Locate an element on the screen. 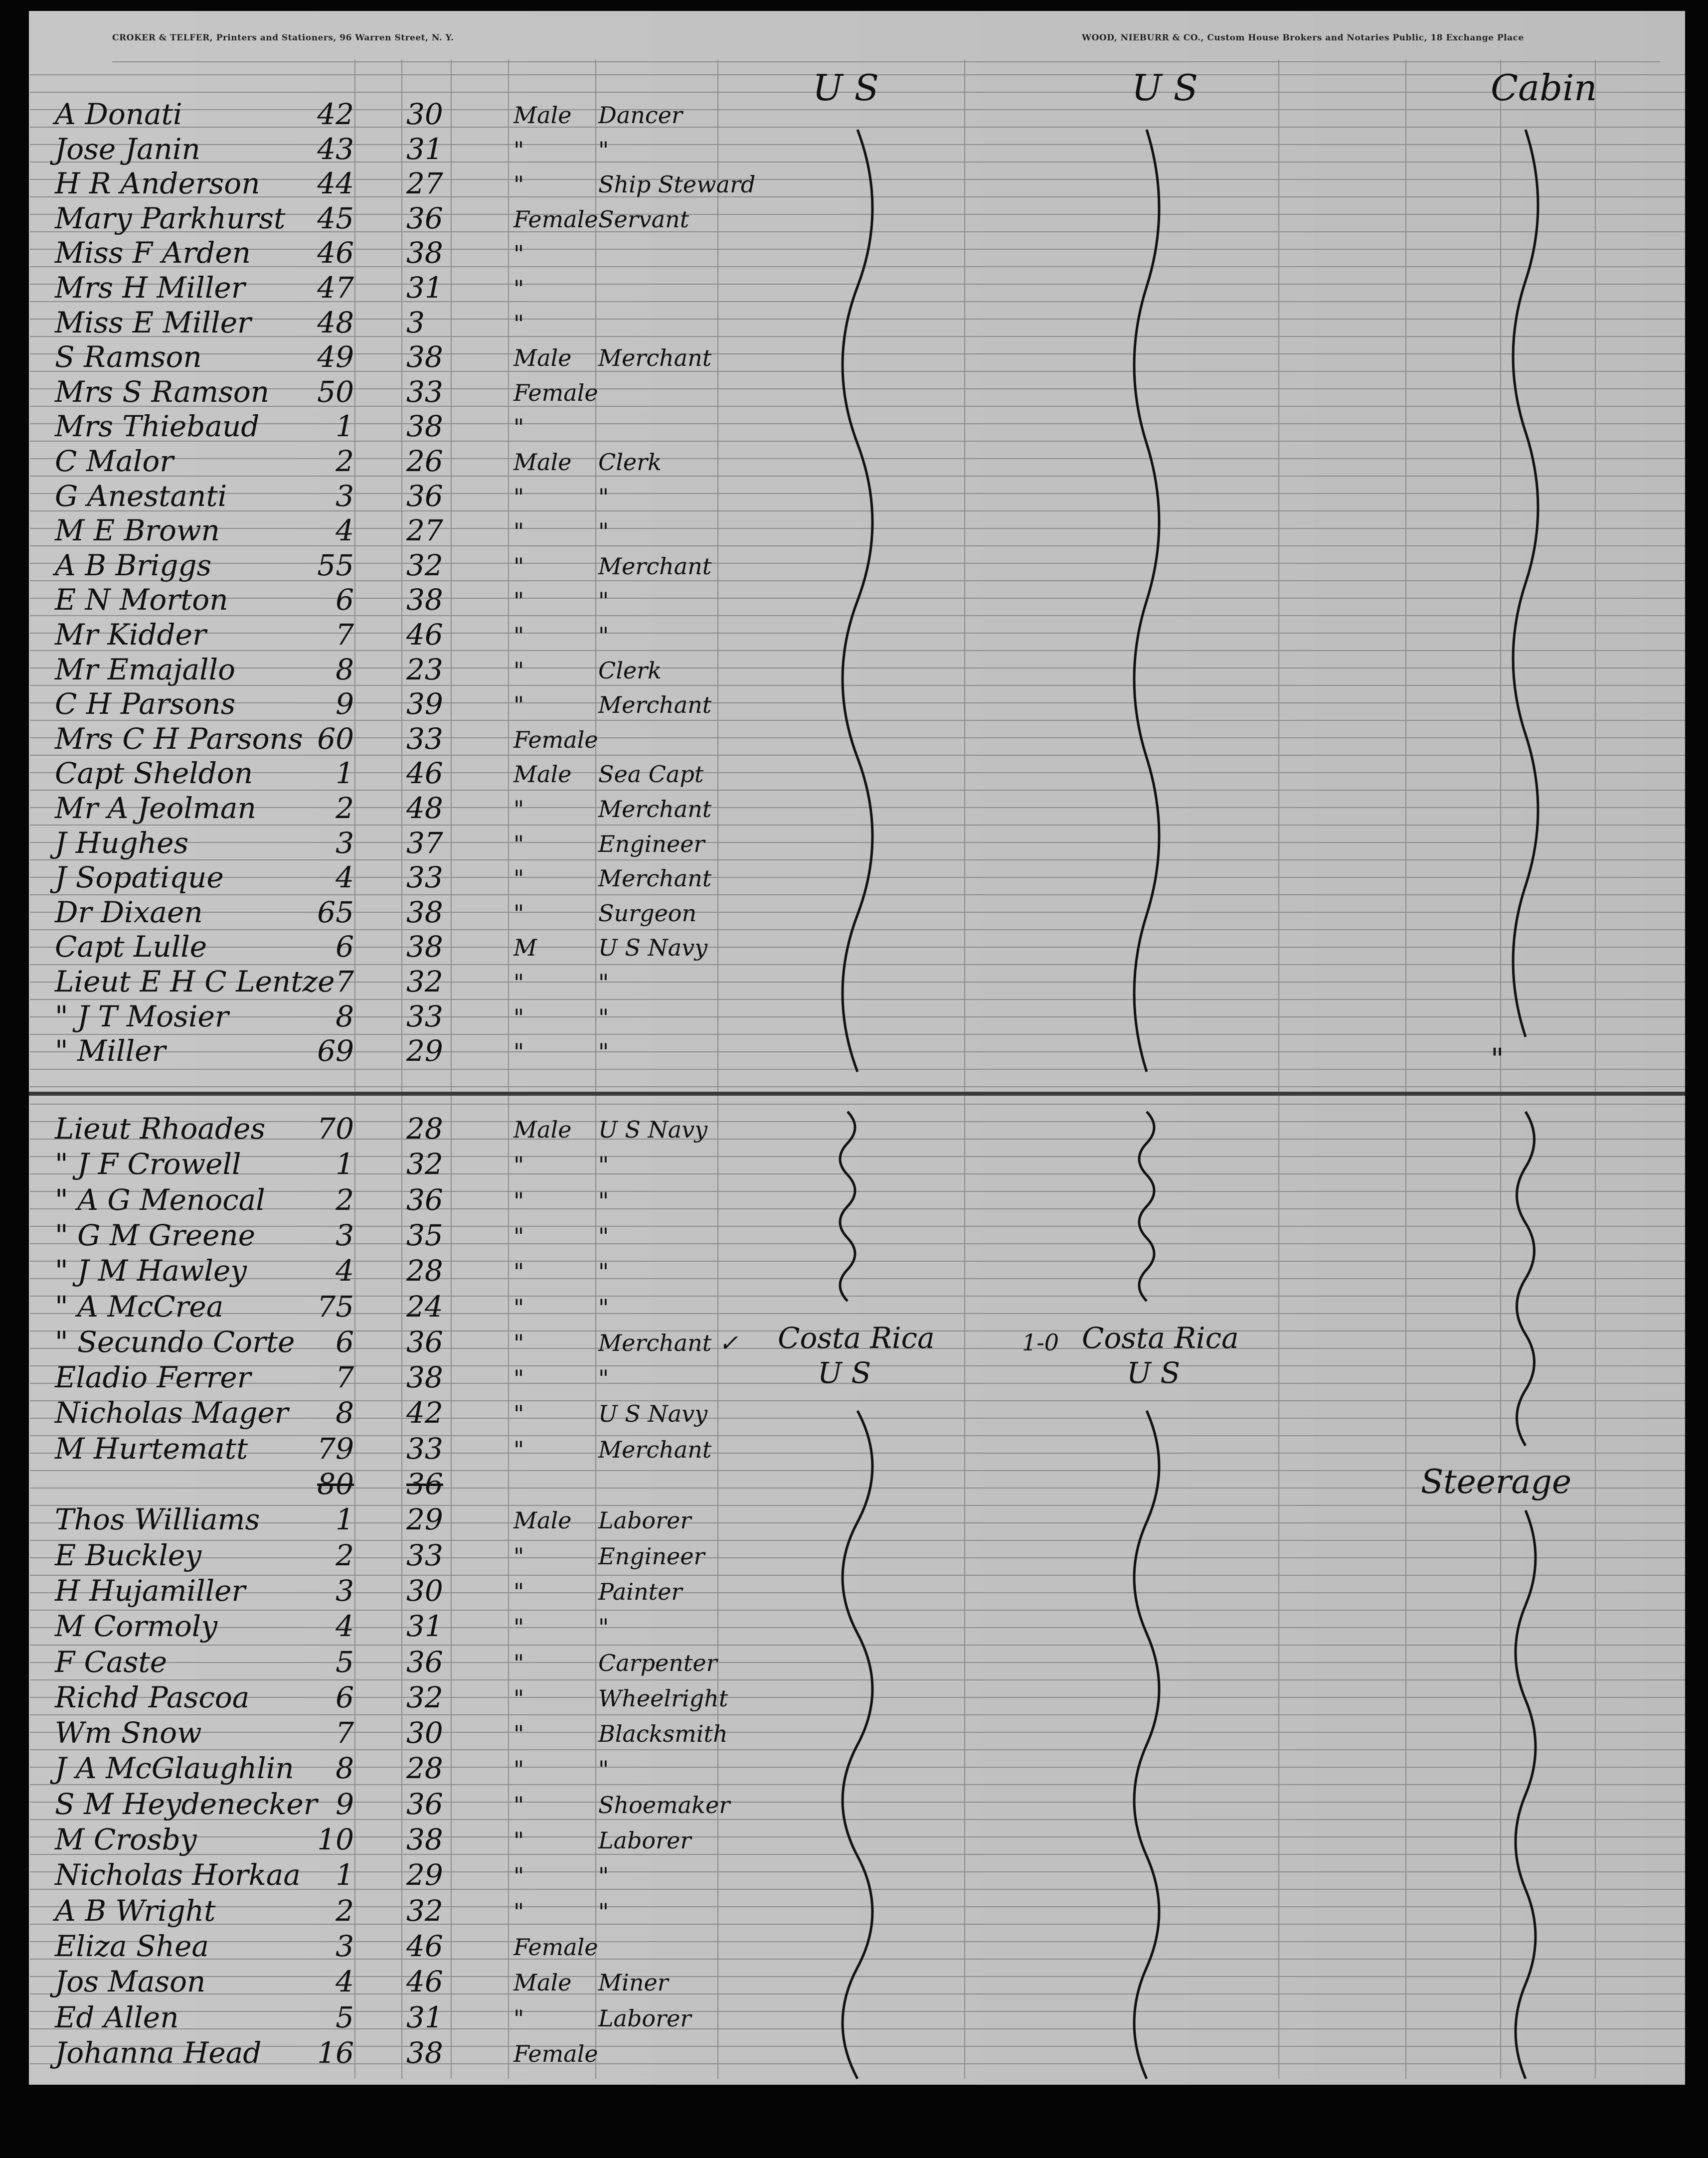 The height and width of the screenshot is (2158, 1708). passenger-name: Thos Williams is located at coordinates (157, 1519).